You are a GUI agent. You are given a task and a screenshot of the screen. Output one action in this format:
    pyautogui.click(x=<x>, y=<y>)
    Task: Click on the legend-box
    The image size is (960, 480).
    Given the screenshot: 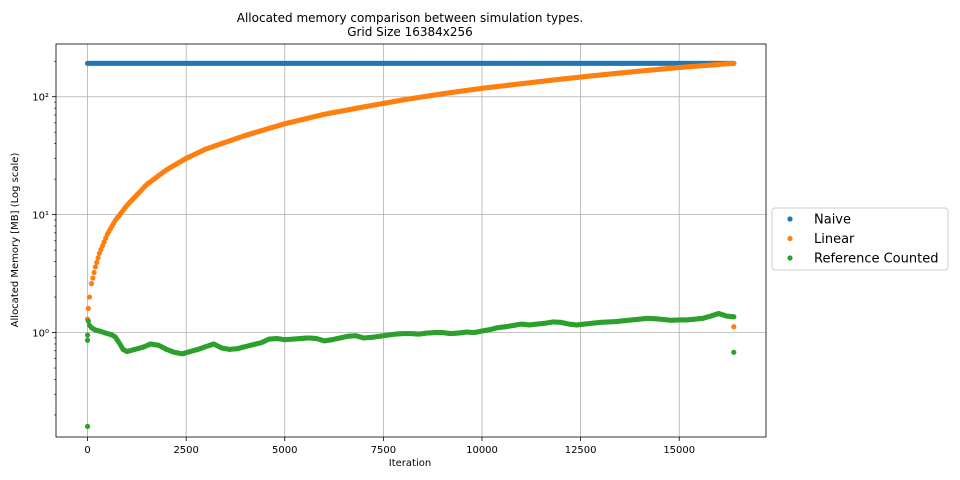 What is the action you would take?
    pyautogui.click(x=860, y=239)
    